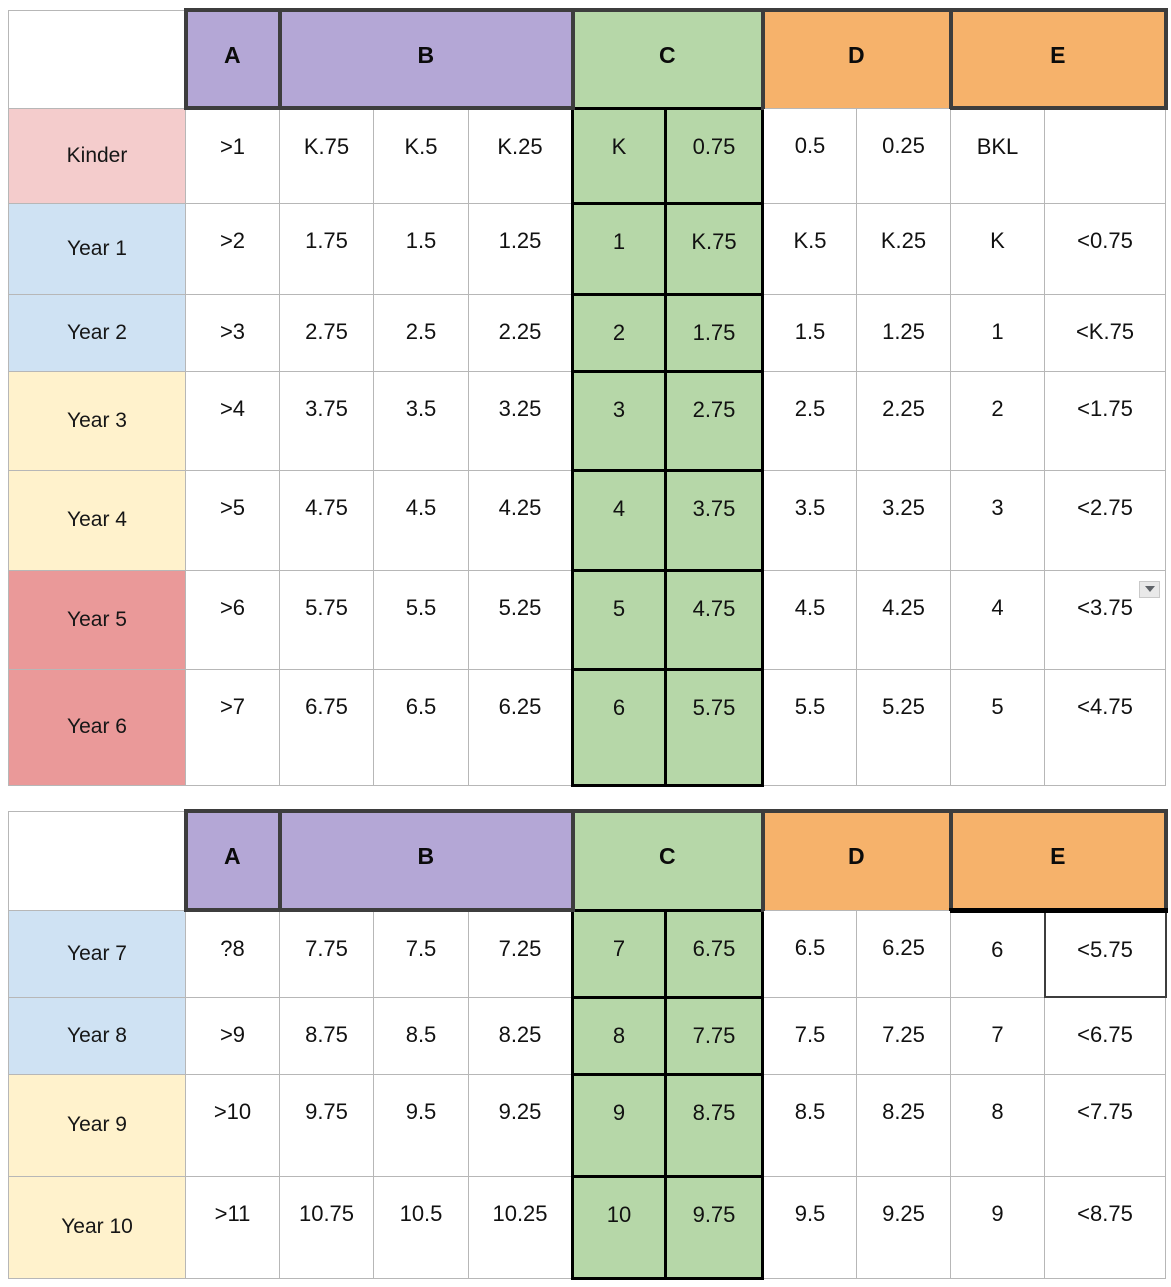  I want to click on value-cell: K.75, so click(714, 248).